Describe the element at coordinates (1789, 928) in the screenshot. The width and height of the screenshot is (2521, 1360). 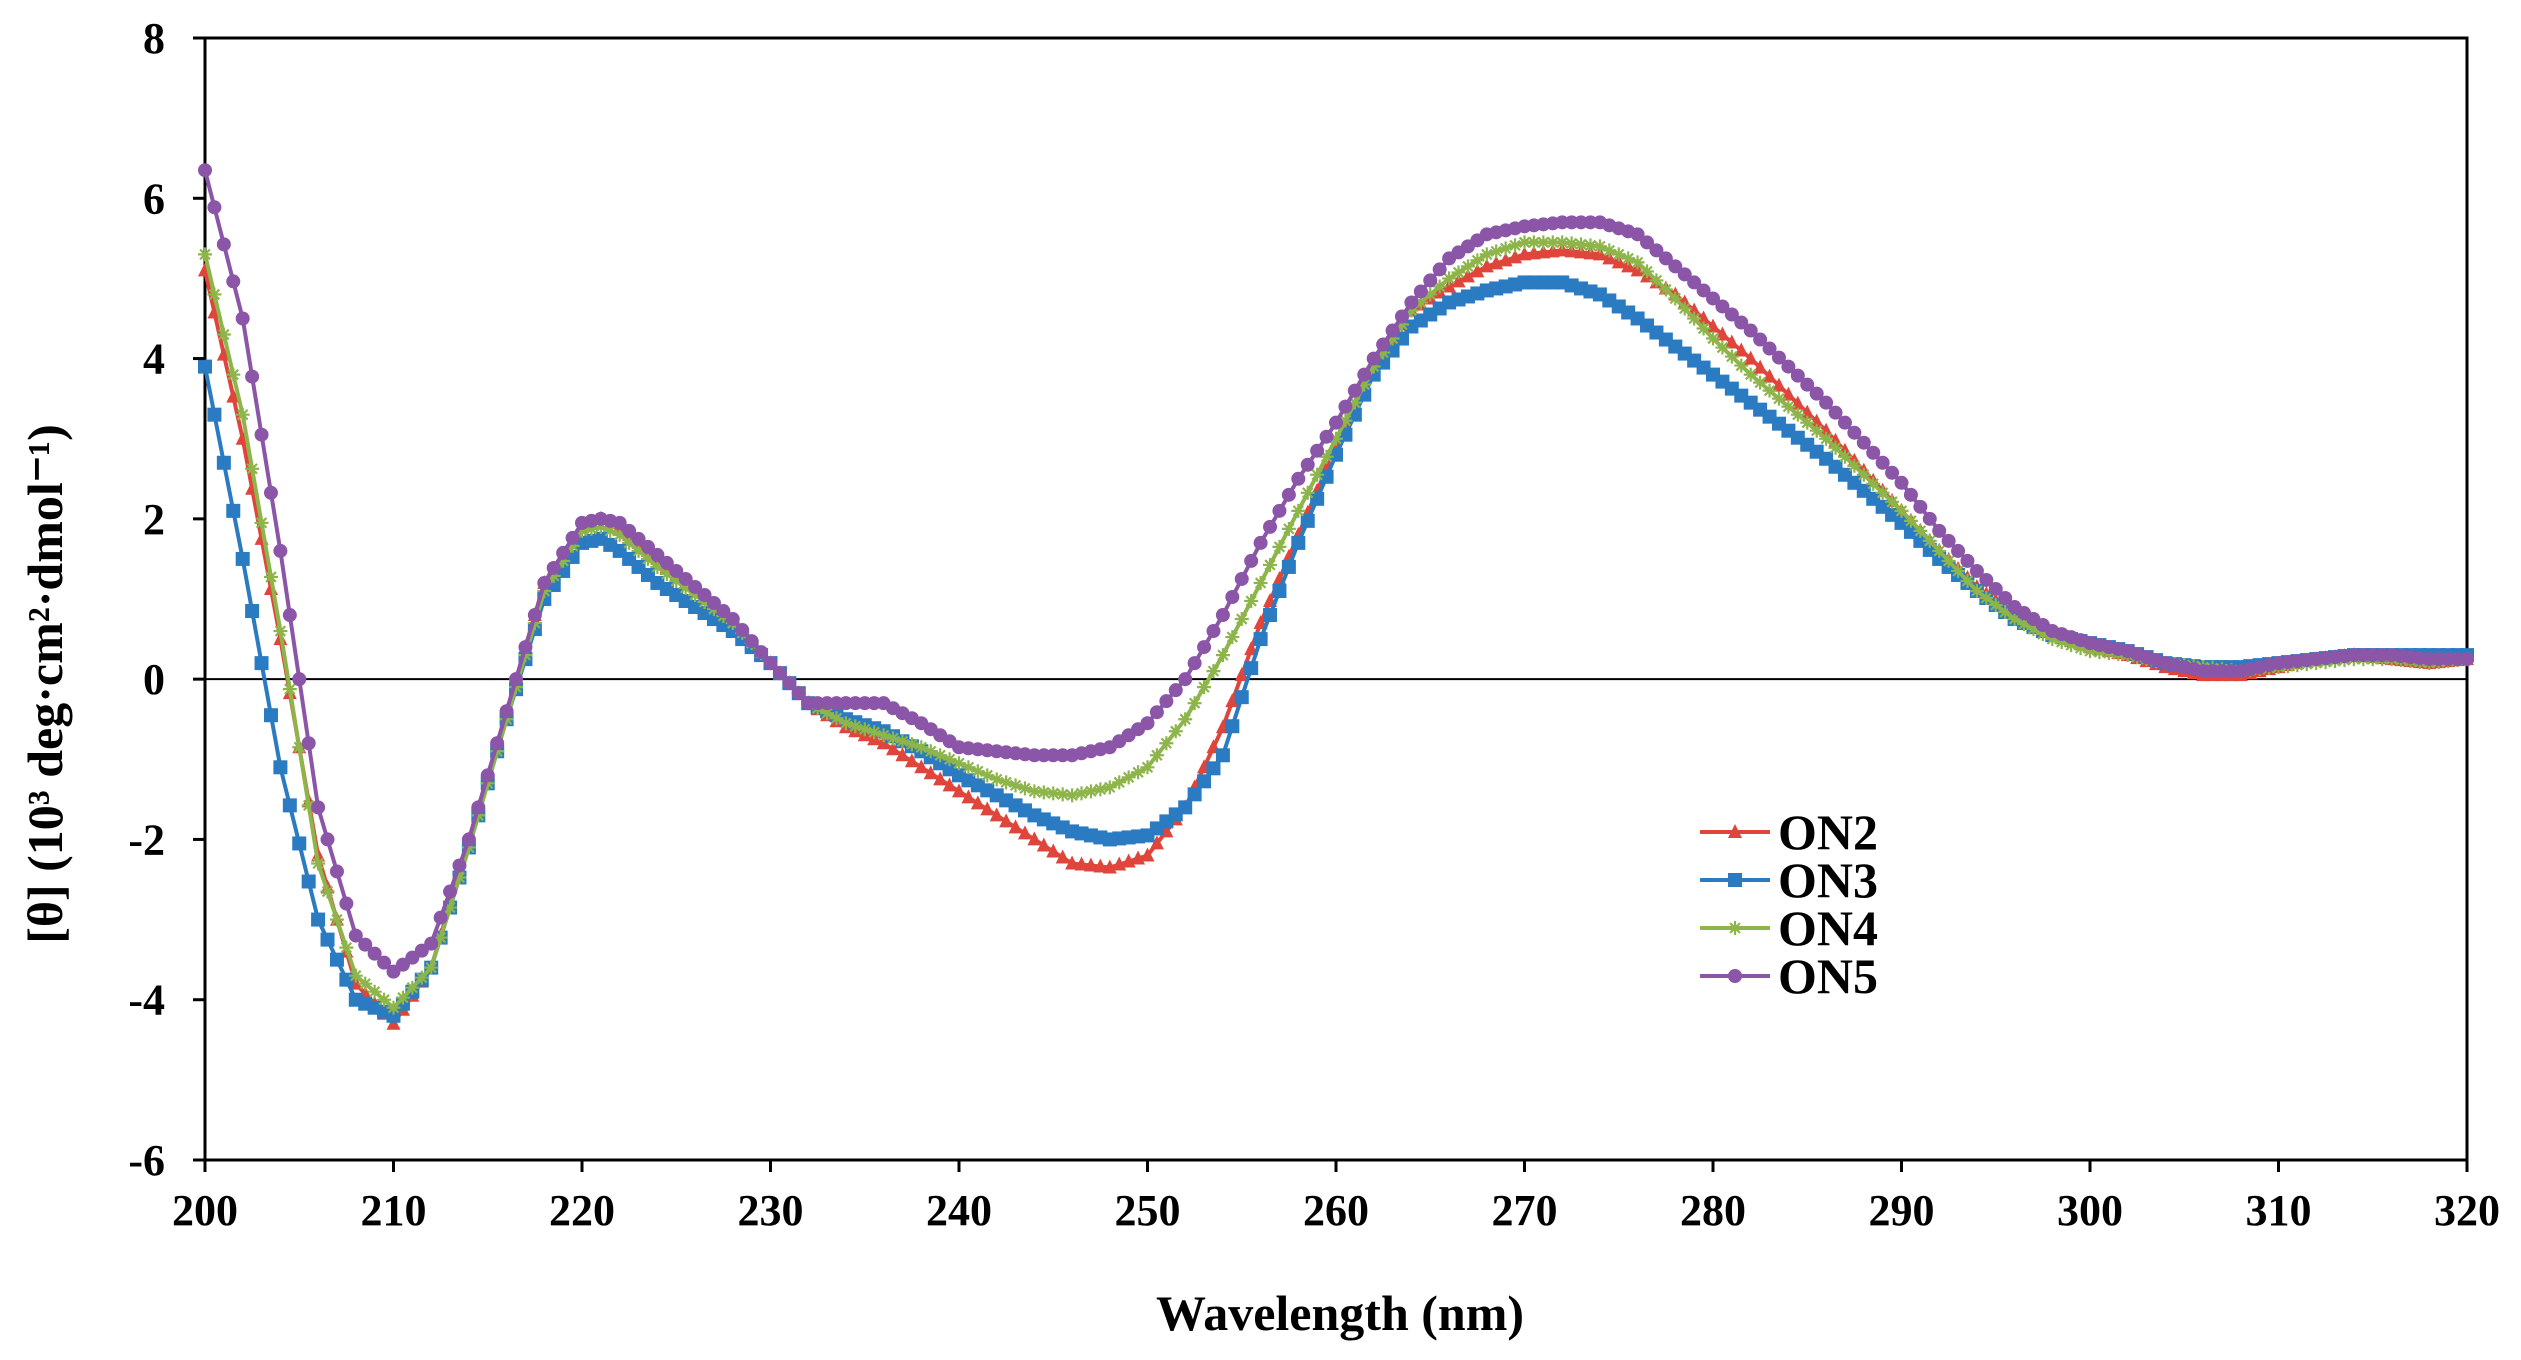
I see `legend-item-on4: ON4` at that location.